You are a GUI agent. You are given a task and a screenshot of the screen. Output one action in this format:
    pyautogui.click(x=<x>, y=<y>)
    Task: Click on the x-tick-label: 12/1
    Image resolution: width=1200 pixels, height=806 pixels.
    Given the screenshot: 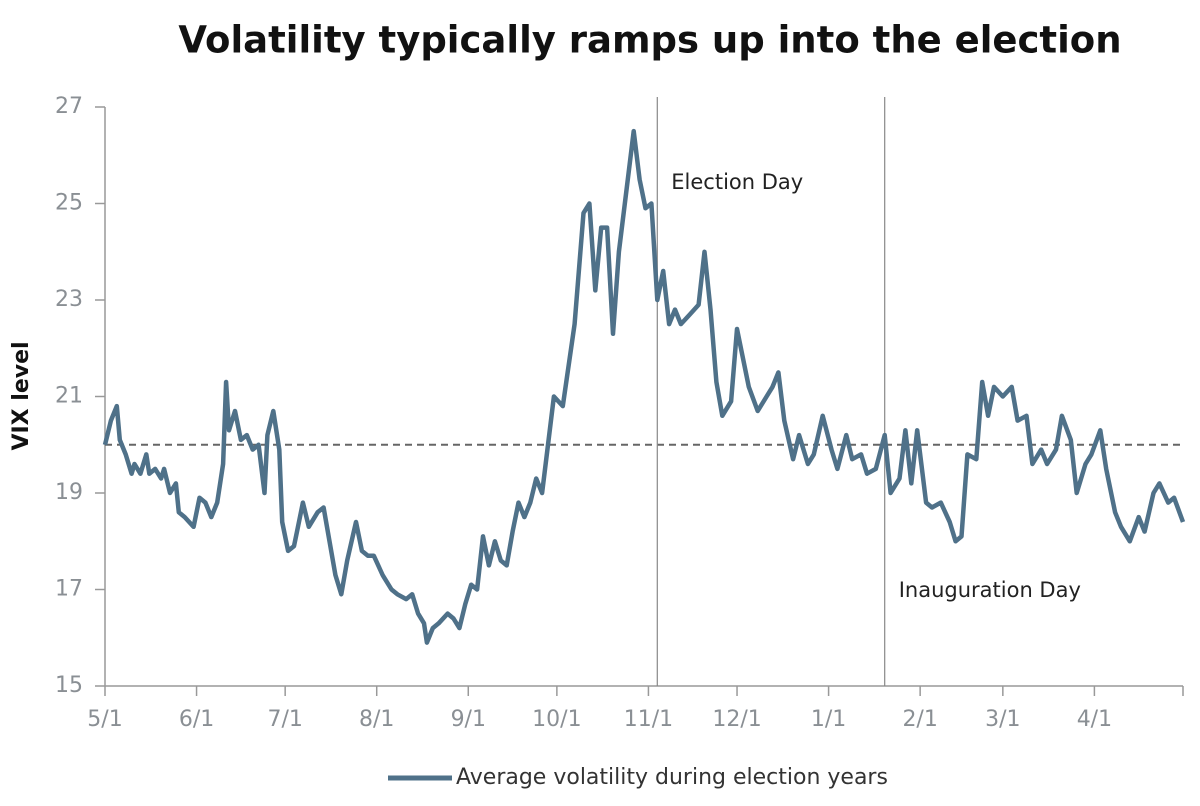 What is the action you would take?
    pyautogui.click(x=736, y=719)
    